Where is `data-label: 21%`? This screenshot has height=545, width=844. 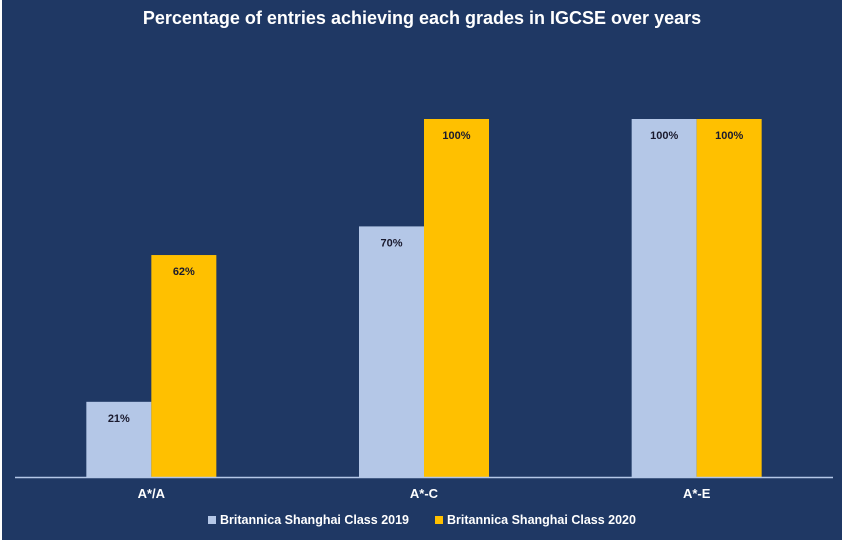
data-label: 21% is located at coordinates (119, 419).